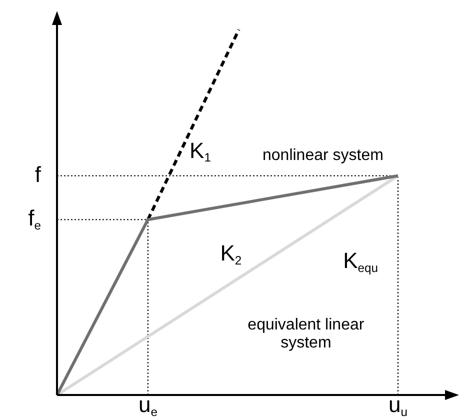 This screenshot has height=419, width=464. What do you see at coordinates (306, 334) in the screenshot?
I see `annotation: equivalent linear system` at bounding box center [306, 334].